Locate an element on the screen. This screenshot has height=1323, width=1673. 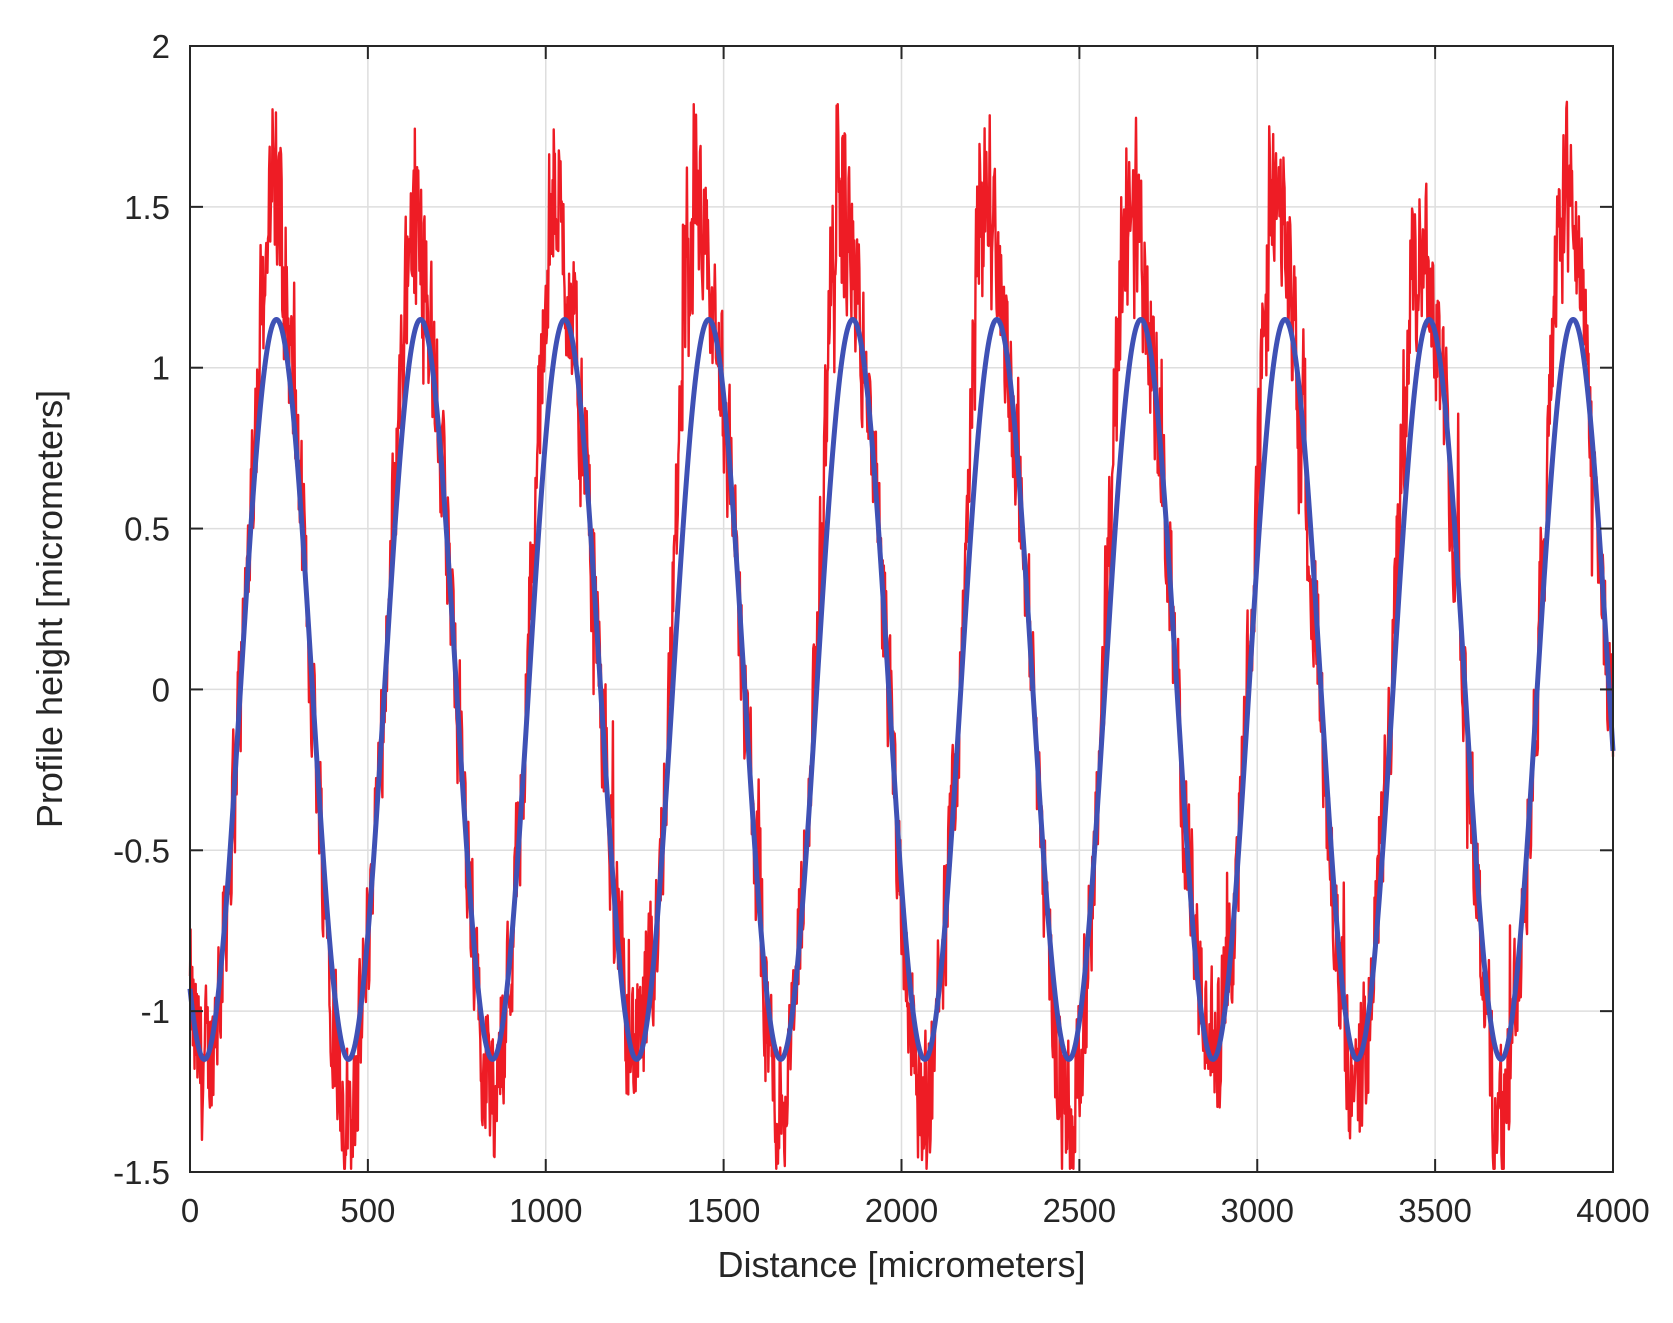
y-tick-label: 1 is located at coordinates (161, 368).